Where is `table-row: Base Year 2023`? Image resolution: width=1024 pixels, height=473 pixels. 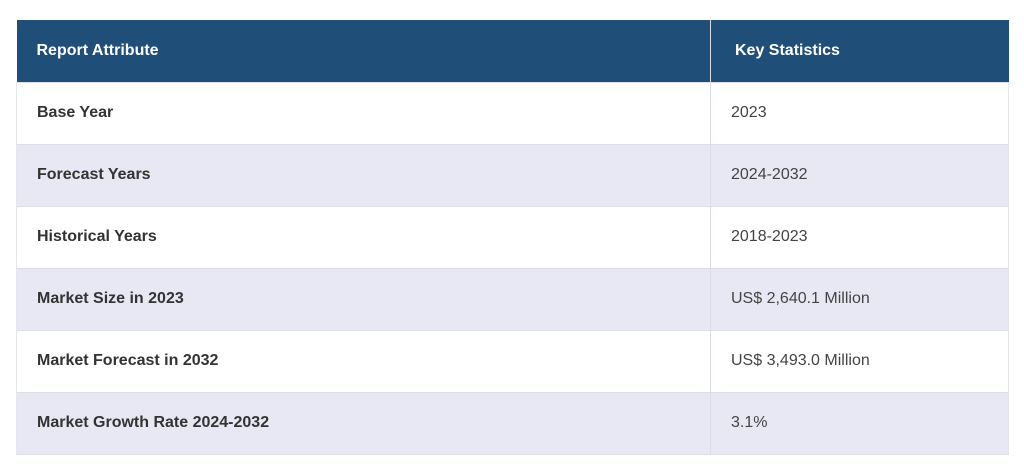 table-row: Base Year 2023 is located at coordinates (512, 112).